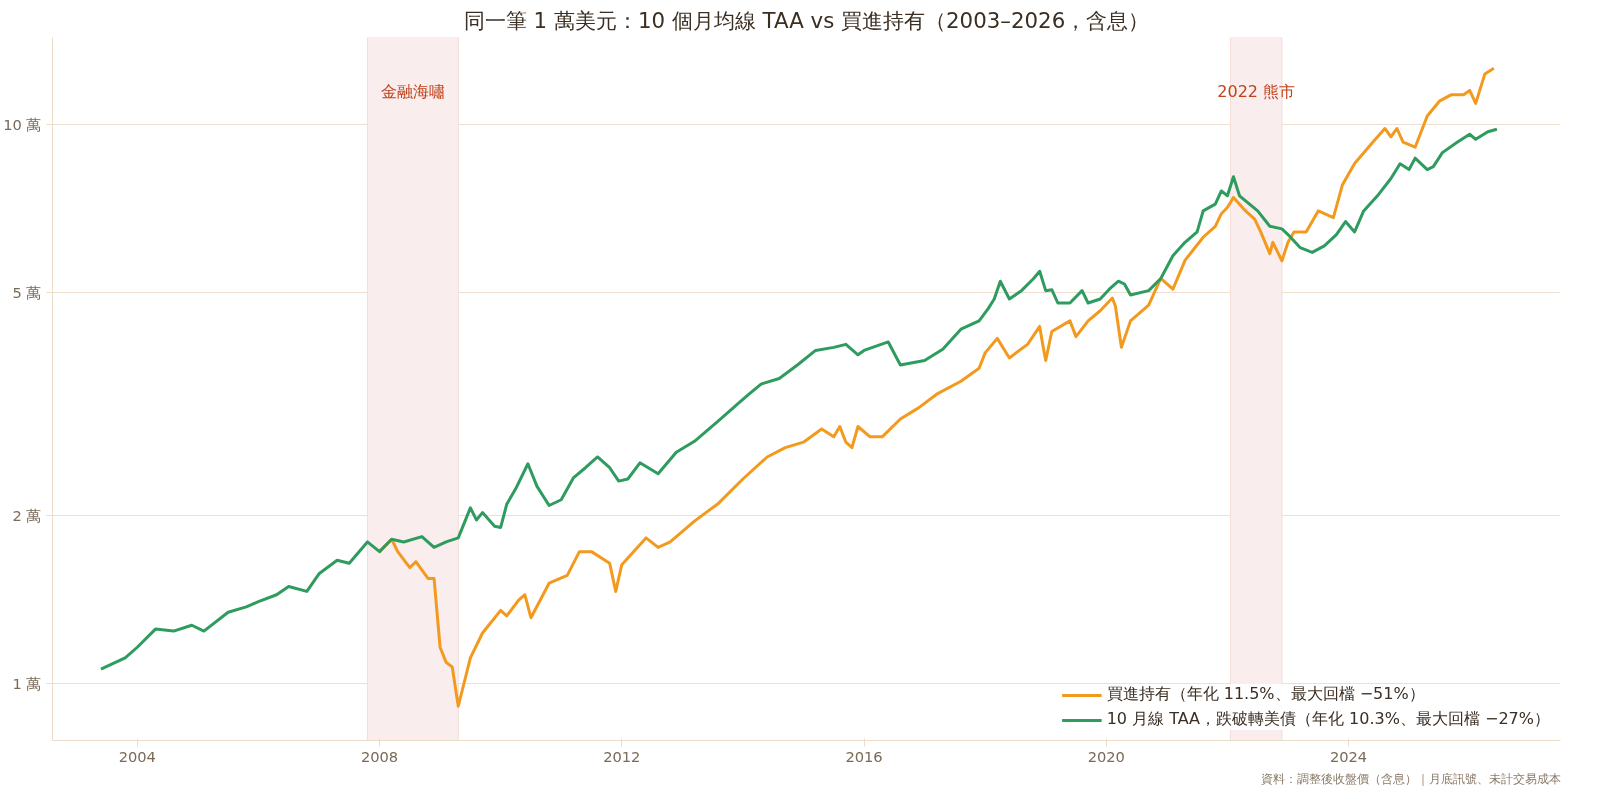 Image resolution: width=1615 pixels, height=806 pixels. What do you see at coordinates (1348, 756) in the screenshot?
I see `x-tick-label: 2024` at bounding box center [1348, 756].